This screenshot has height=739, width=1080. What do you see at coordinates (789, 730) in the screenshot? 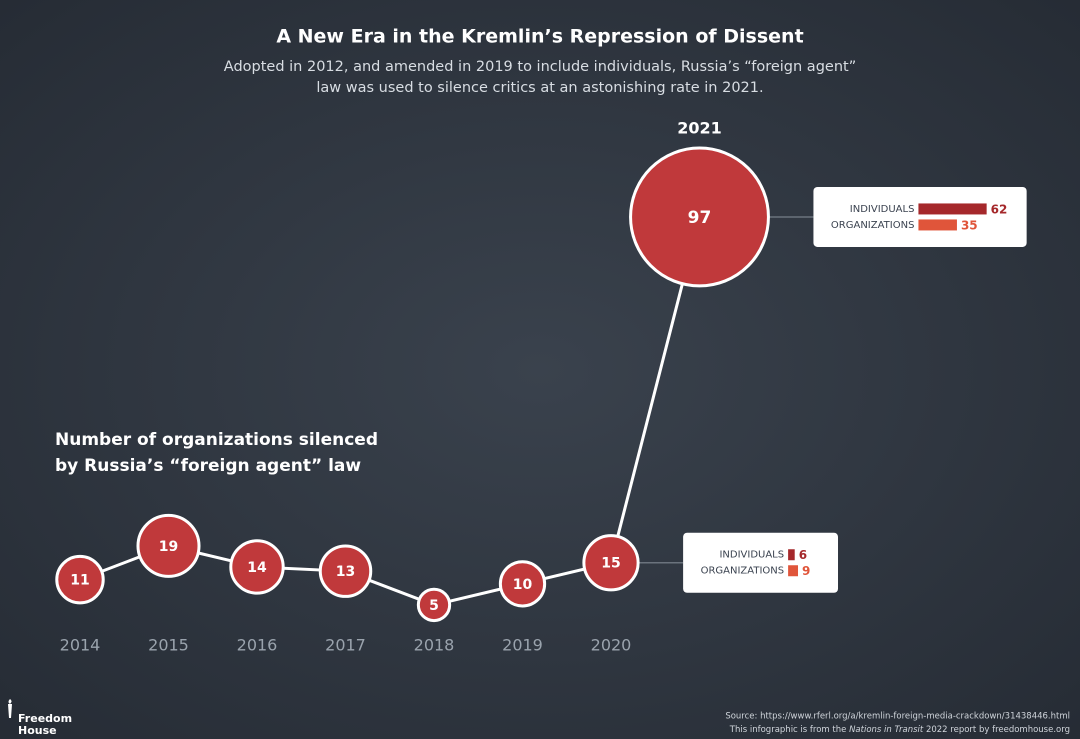
I see `credit-text: This infographic is from the` at bounding box center [789, 730].